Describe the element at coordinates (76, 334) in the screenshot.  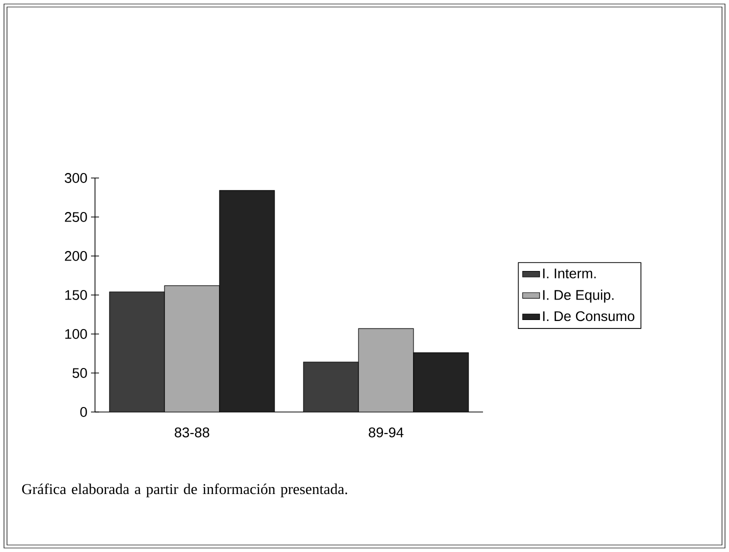
I see `y-tick-label: 100` at that location.